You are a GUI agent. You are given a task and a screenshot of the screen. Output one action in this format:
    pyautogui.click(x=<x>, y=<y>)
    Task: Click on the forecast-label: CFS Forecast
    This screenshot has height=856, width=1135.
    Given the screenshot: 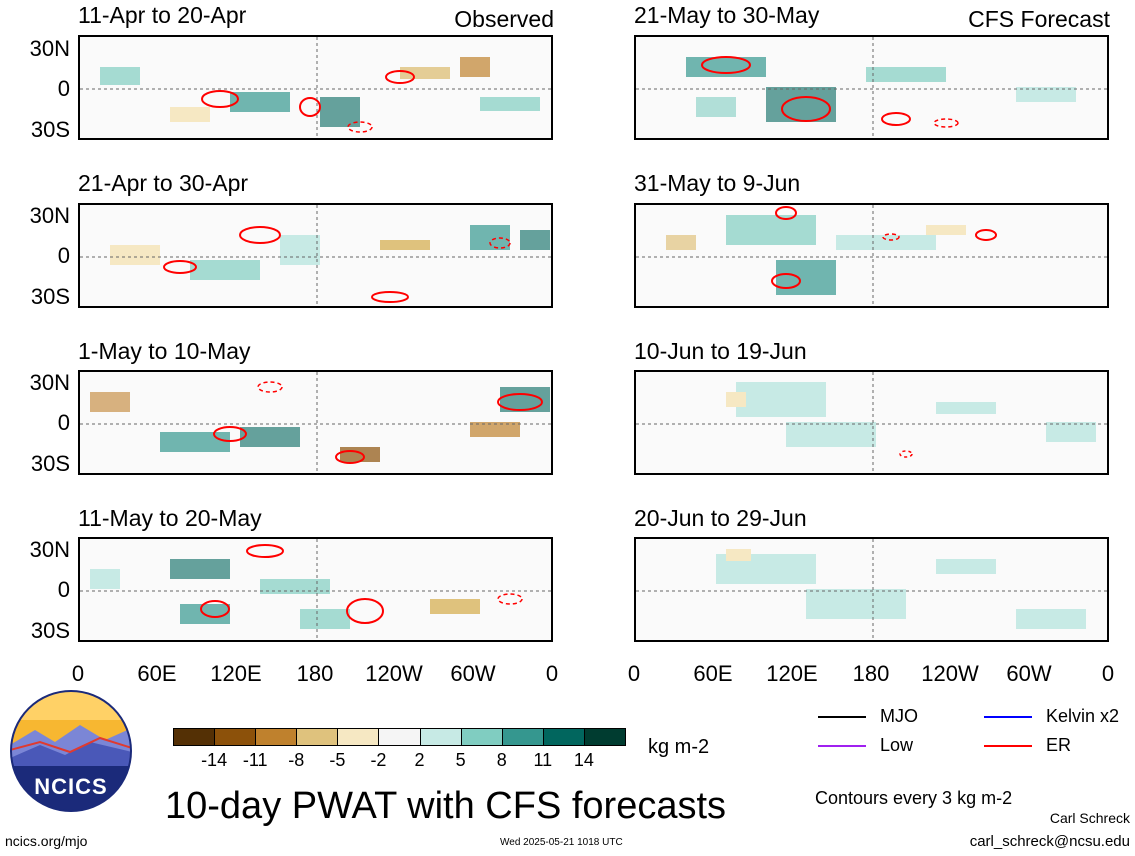 What is the action you would take?
    pyautogui.click(x=1039, y=19)
    